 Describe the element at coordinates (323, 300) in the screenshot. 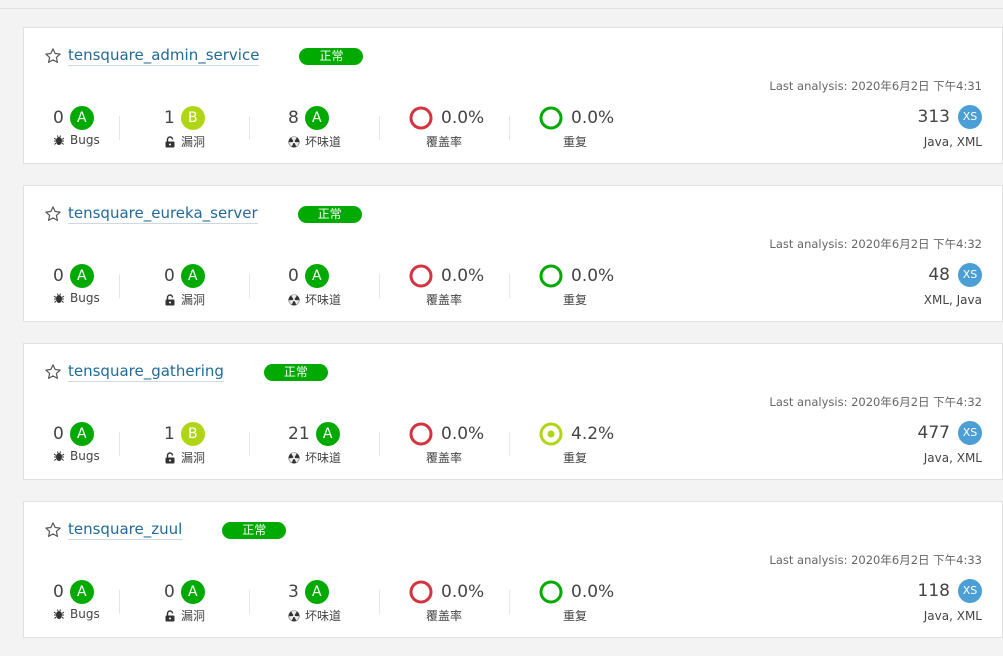

I see `code-smells-label: 坏味道` at that location.